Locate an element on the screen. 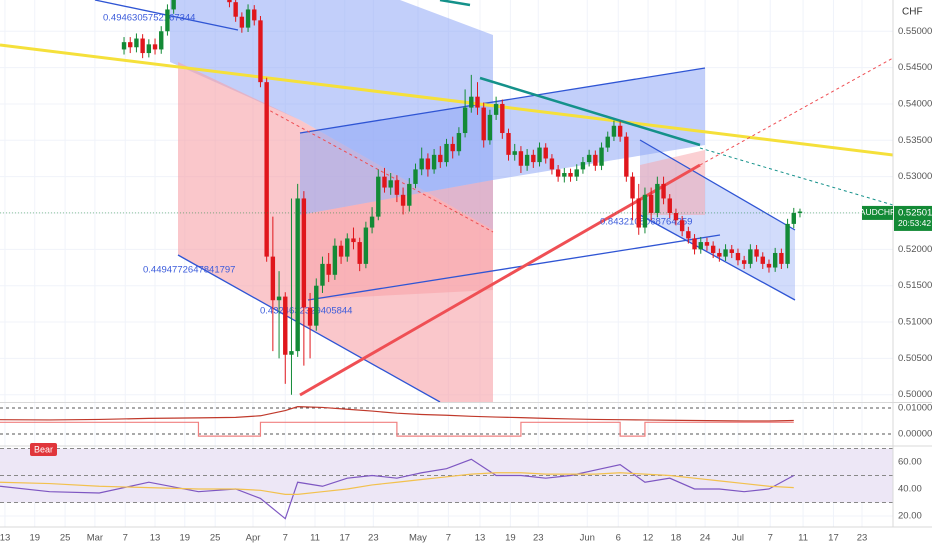  x-tick-label: 11 is located at coordinates (803, 538).